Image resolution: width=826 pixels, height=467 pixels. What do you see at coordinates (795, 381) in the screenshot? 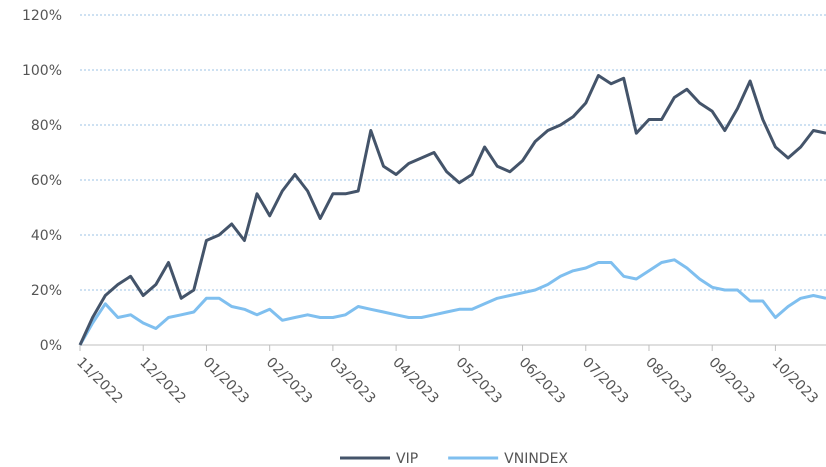
I see `x-tick-label: 10/2023` at bounding box center [795, 381].